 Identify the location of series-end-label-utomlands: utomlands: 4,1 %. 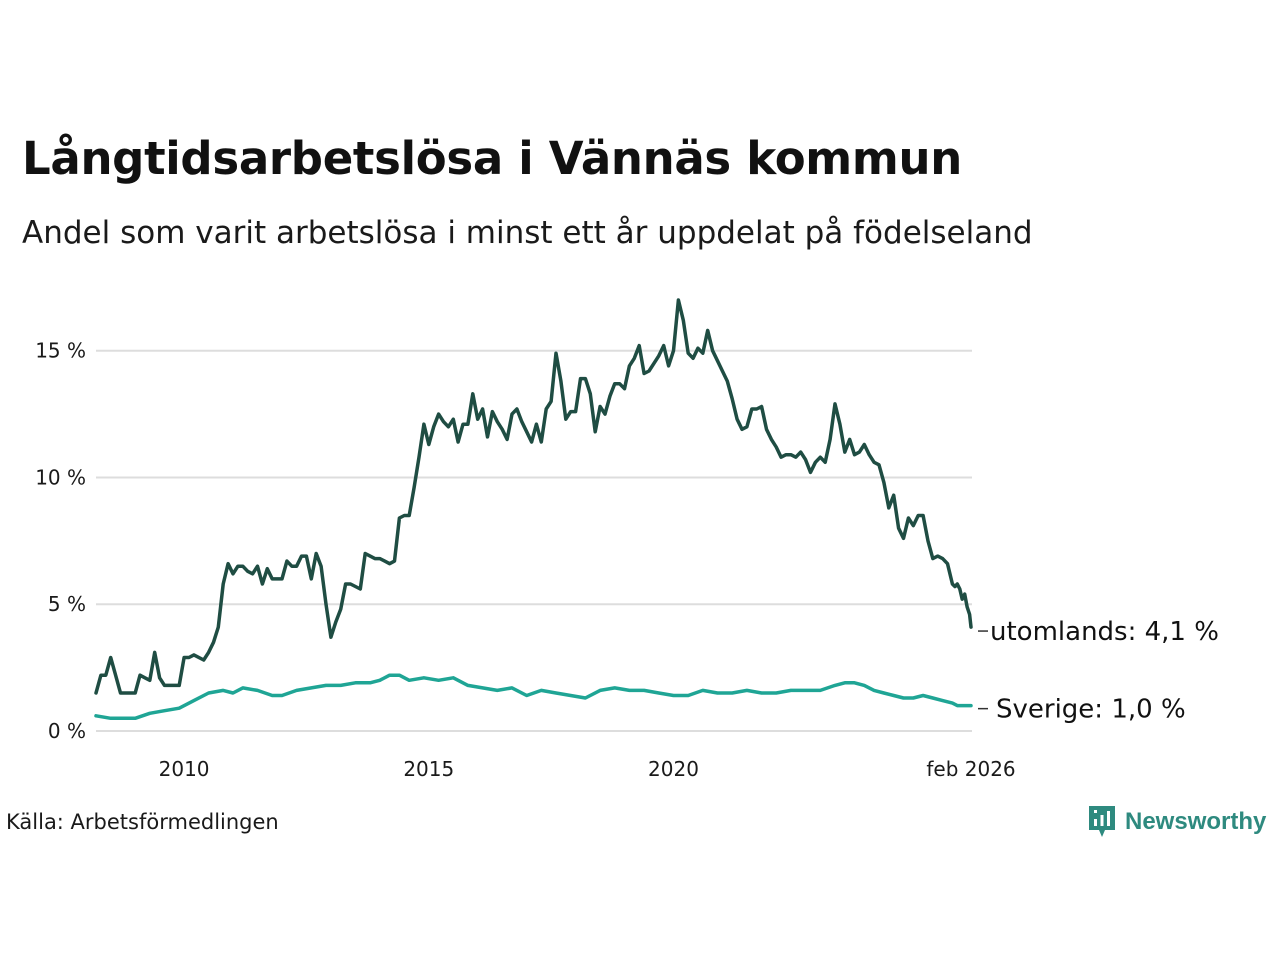
(1104, 632).